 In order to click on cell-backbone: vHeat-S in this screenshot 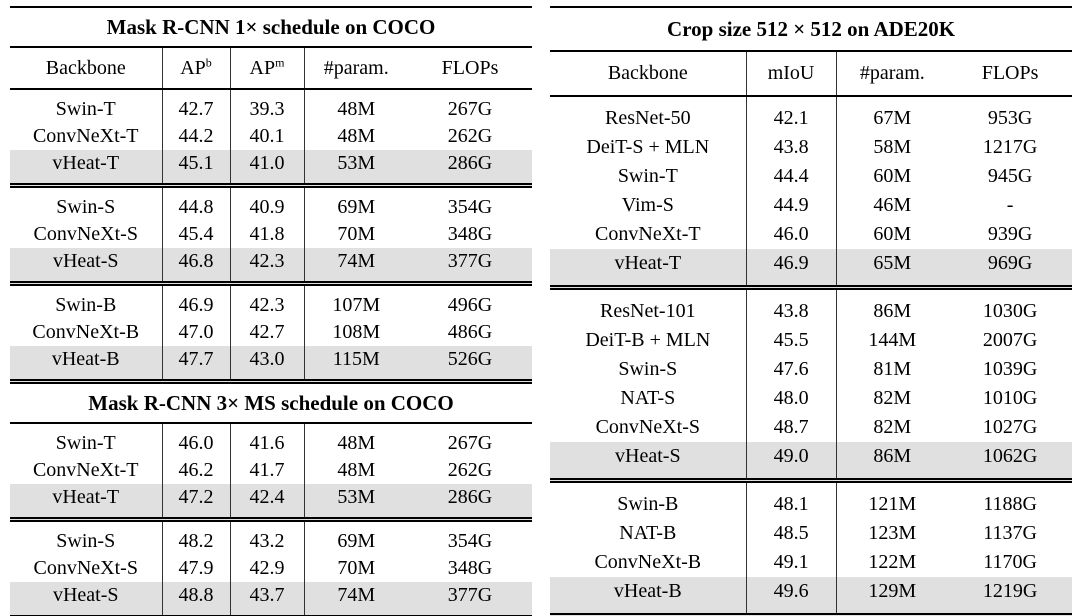, I will do `click(86, 599)`.